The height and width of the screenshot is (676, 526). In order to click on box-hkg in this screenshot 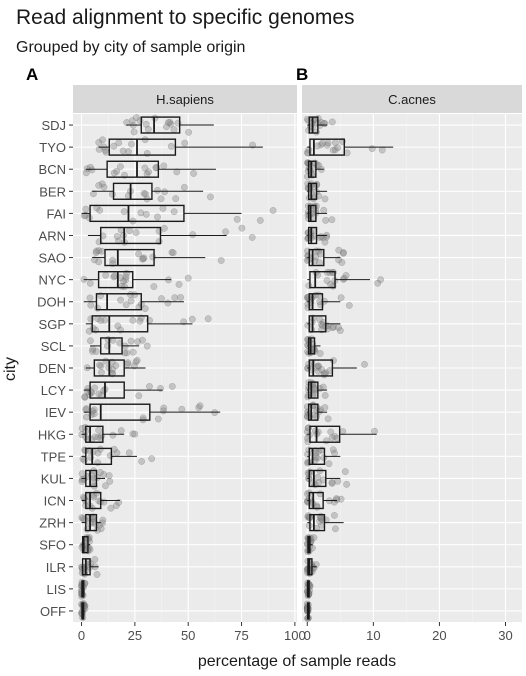, I will do `click(325, 434)`.